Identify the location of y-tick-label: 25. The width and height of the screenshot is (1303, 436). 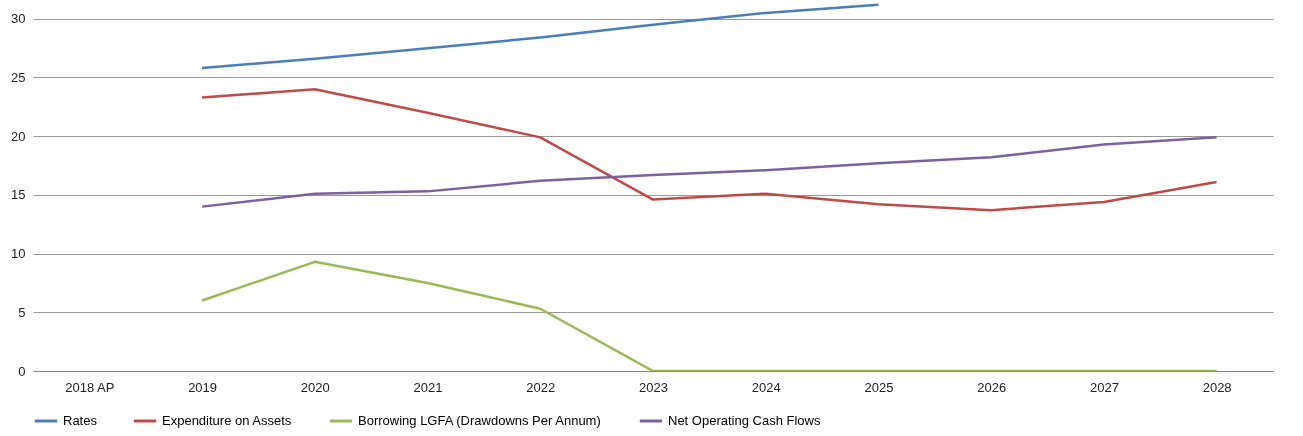
(18, 77).